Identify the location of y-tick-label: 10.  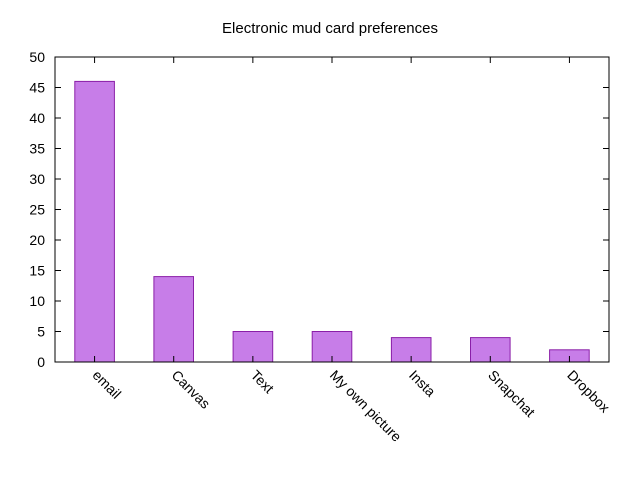
(37, 301).